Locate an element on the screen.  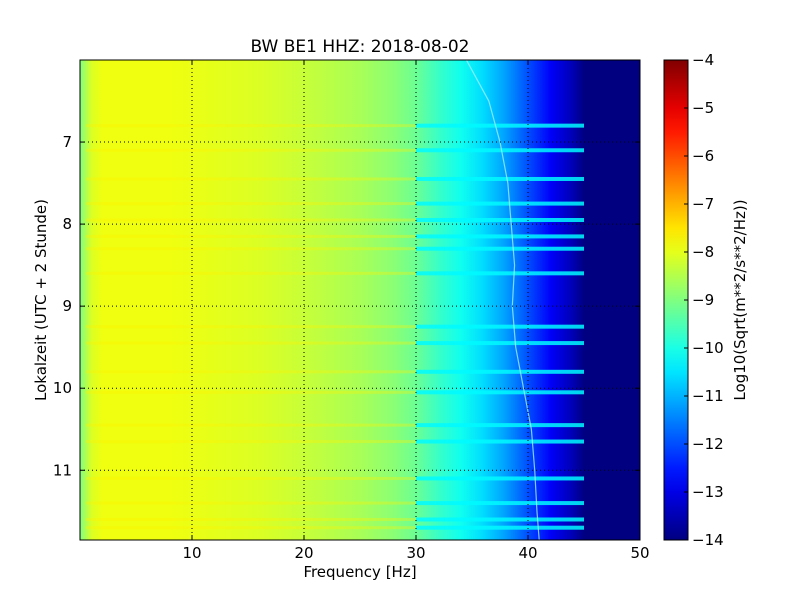
colorbar-tick-label: −5 is located at coordinates (703, 108).